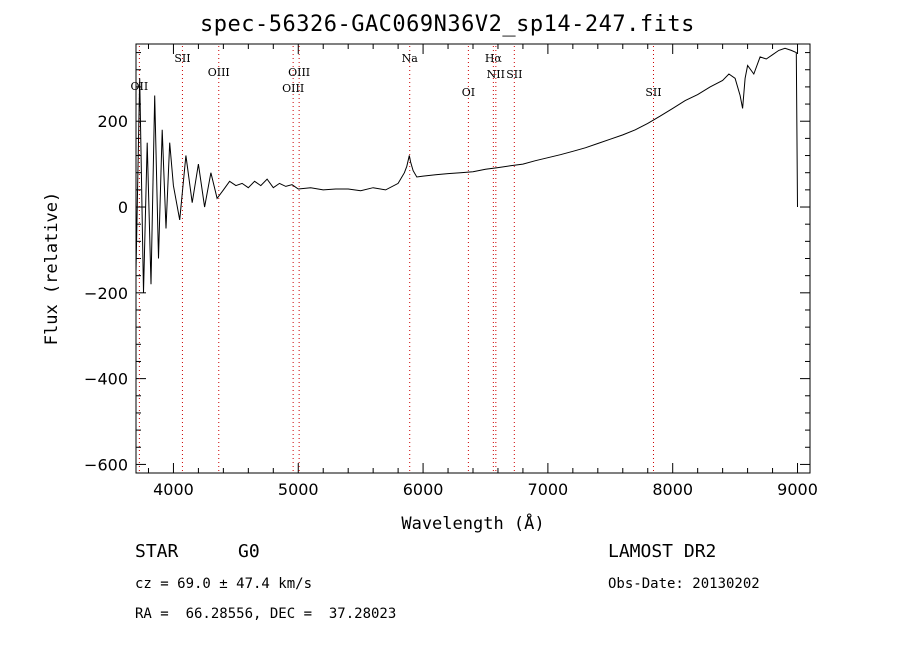 Image resolution: width=900 pixels, height=650 pixels. Describe the element at coordinates (548, 489) in the screenshot. I see `x-tick-label: 7000` at that location.